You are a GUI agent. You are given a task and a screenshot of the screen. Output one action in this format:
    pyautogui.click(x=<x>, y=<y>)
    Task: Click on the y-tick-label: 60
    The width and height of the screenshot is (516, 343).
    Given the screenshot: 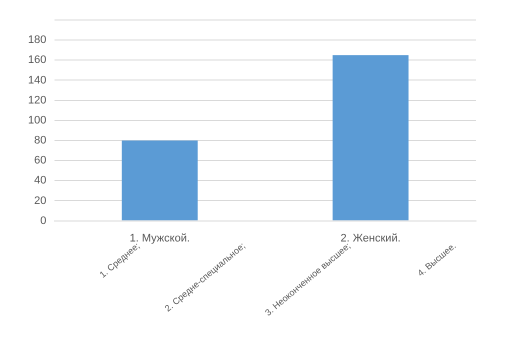 What is the action you would take?
    pyautogui.click(x=40, y=160)
    